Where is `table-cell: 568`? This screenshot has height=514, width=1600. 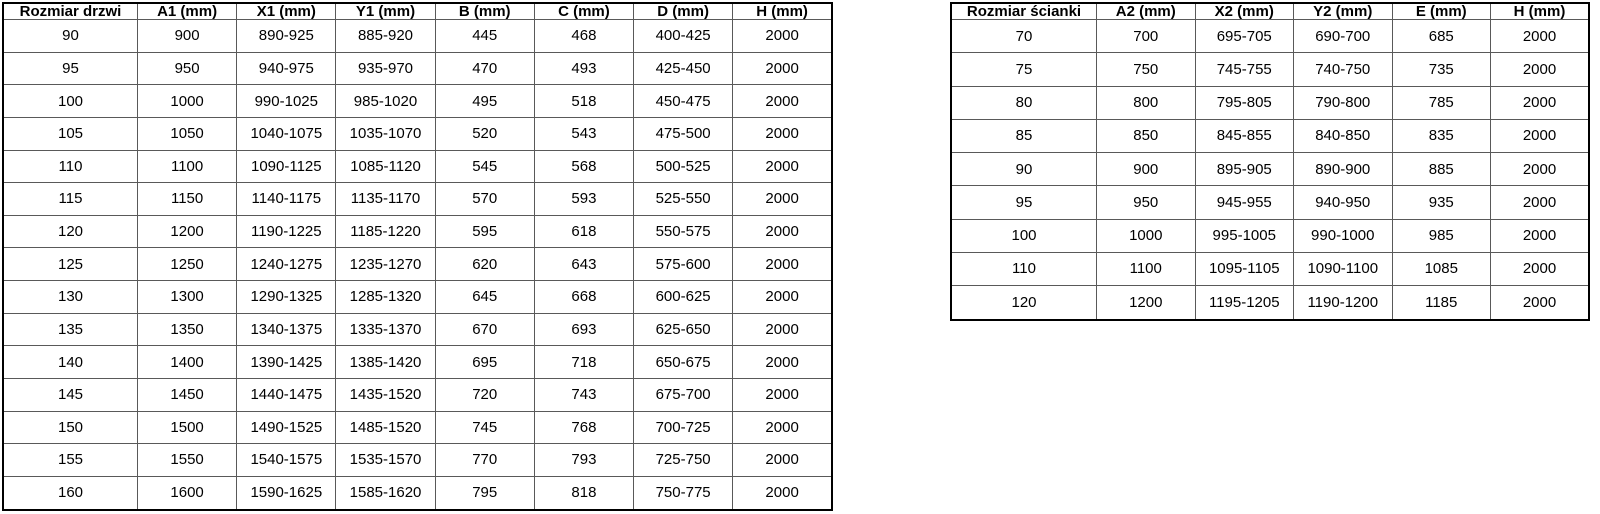 table-cell: 568 is located at coordinates (584, 166).